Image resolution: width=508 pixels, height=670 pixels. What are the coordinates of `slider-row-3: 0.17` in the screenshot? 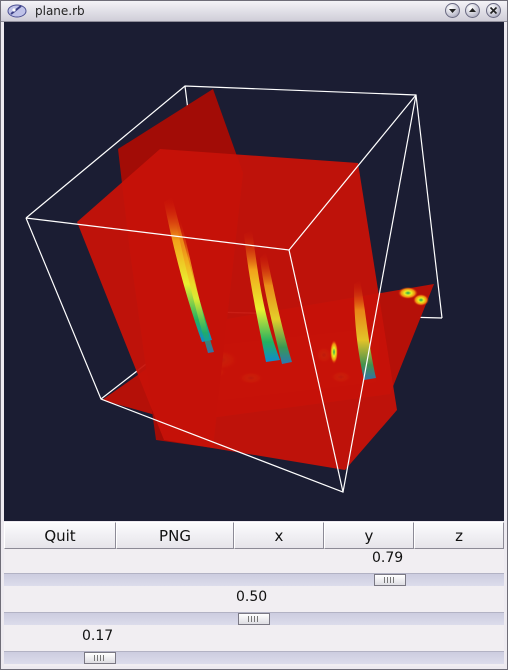 It's located at (254, 646).